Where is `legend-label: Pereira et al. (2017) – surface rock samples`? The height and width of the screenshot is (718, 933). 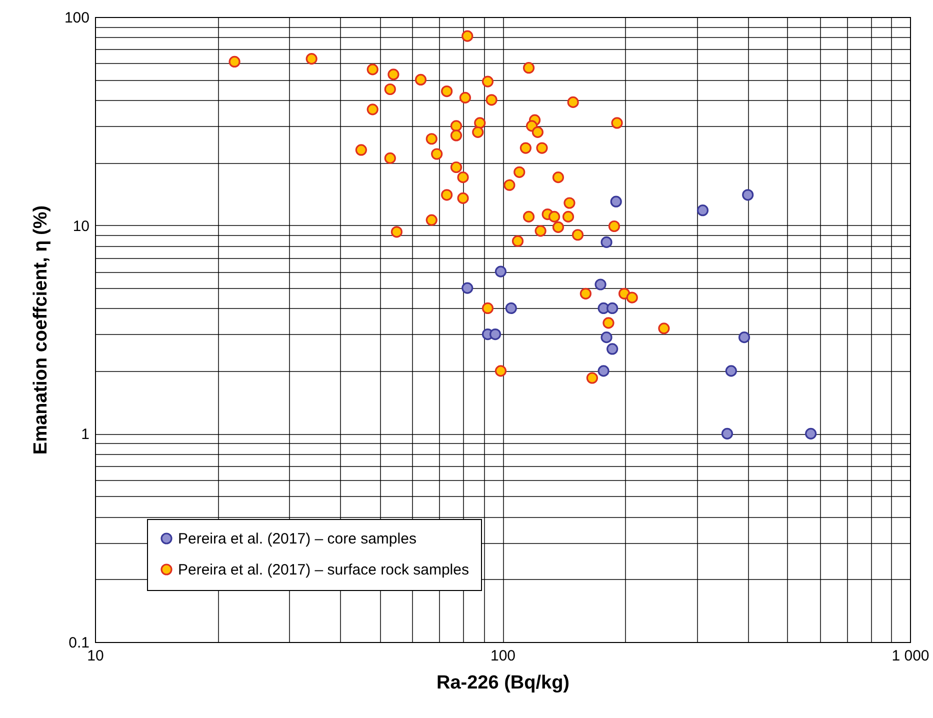 legend-label: Pereira et al. (2017) – surface rock samples is located at coordinates (323, 570).